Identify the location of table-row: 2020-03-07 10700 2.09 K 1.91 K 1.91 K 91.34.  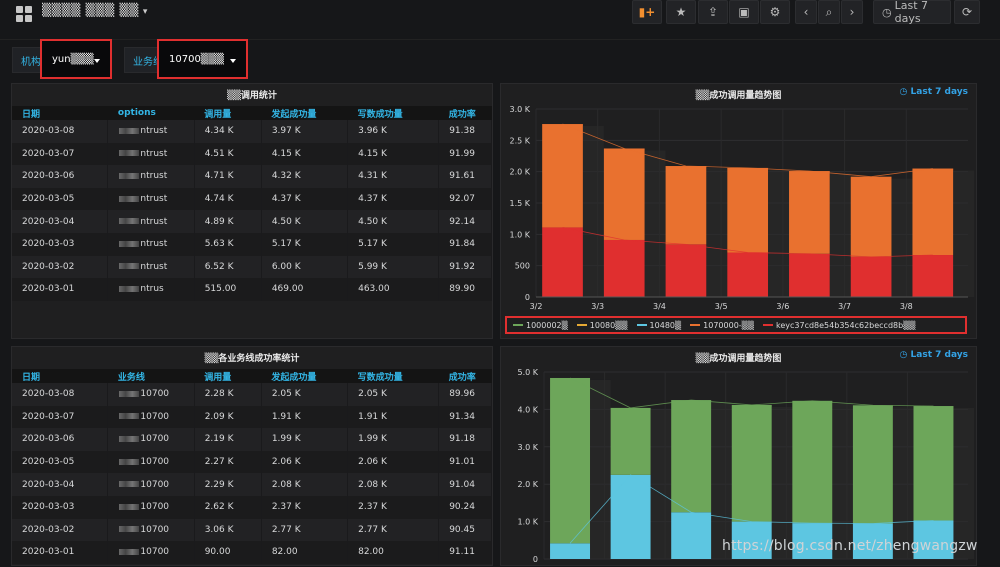
(252, 417).